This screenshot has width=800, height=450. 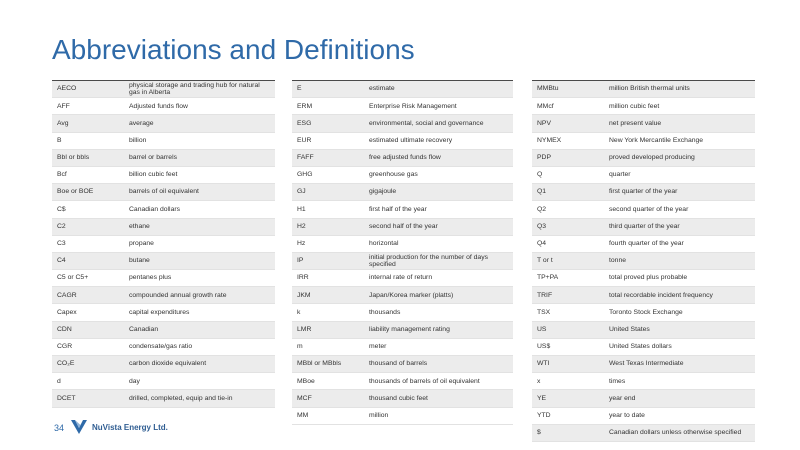 I want to click on definition: barrels of oil equivalent, so click(x=164, y=192).